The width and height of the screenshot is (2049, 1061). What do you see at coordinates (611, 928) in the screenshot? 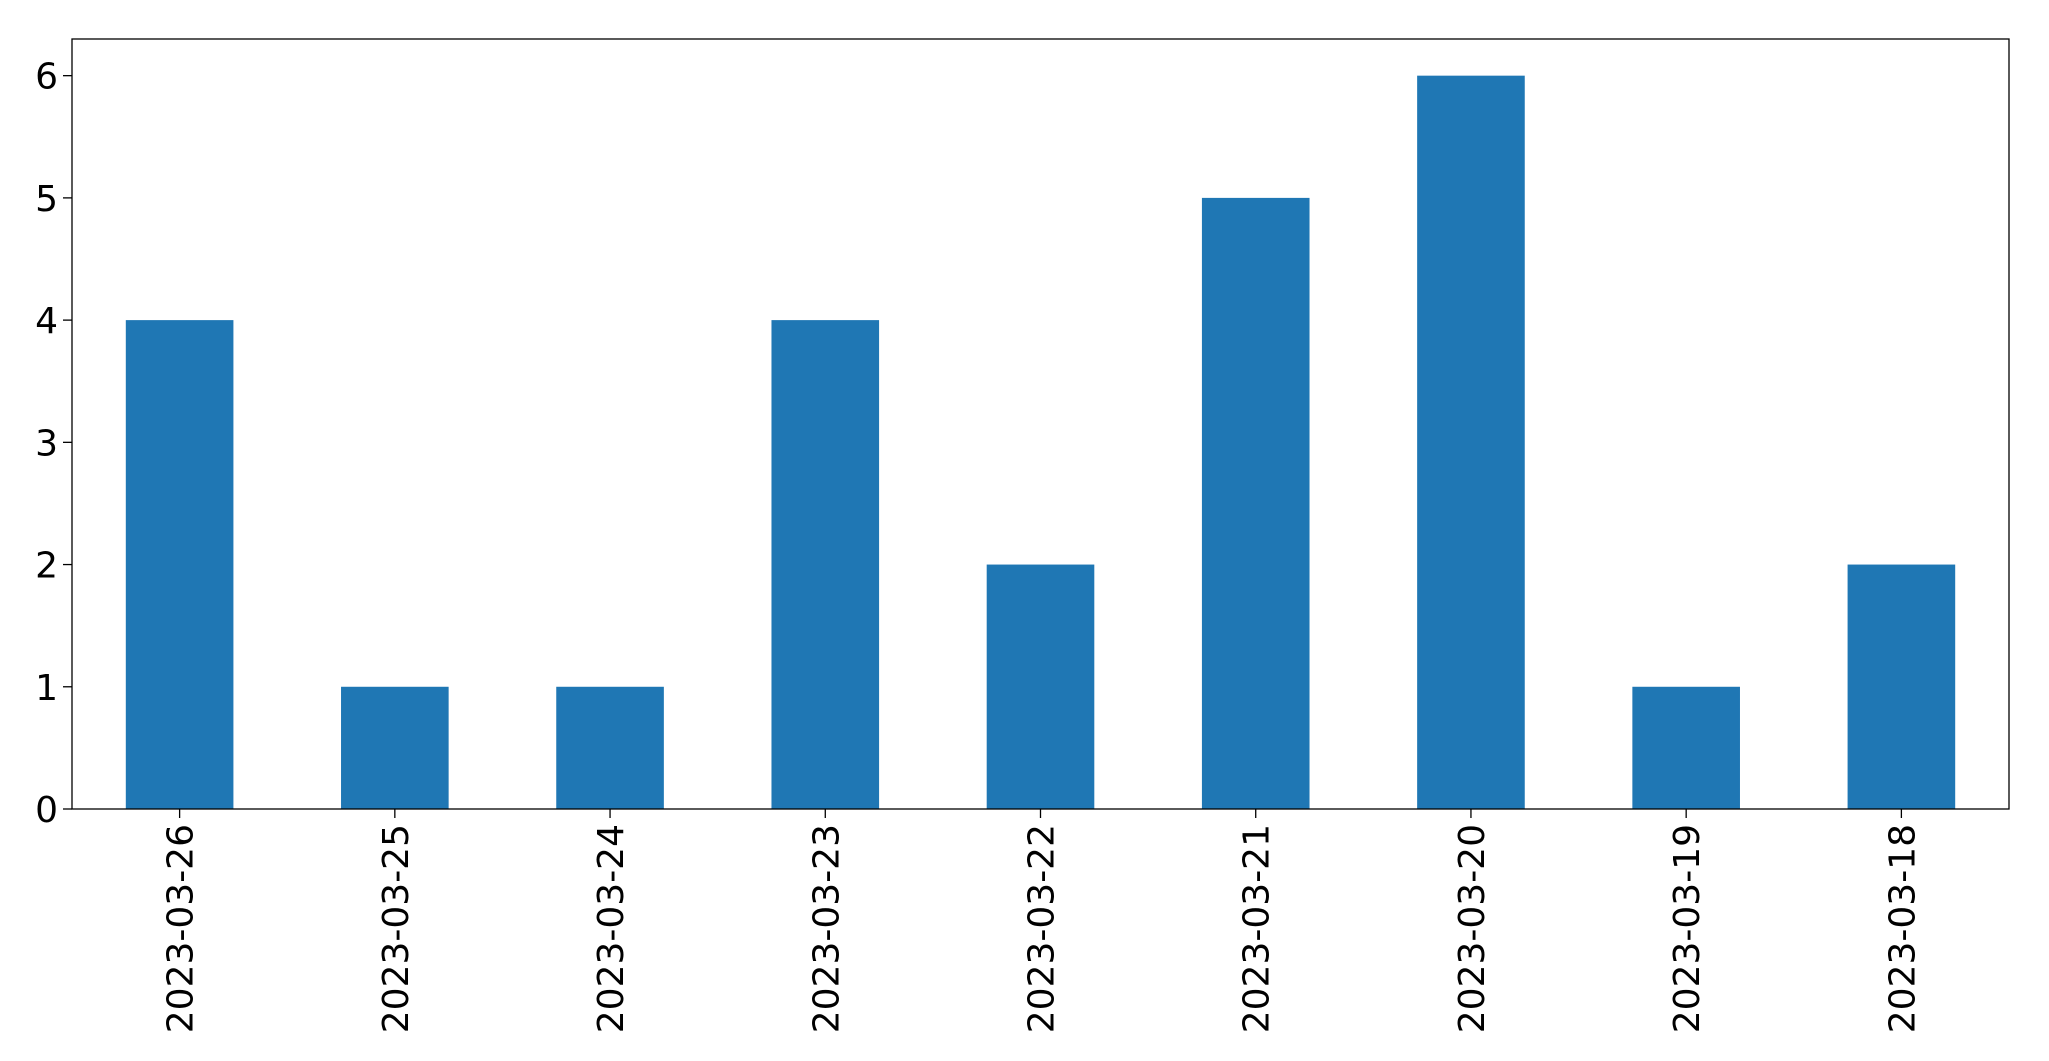
I see `x-tick-label: 2023-03-24` at bounding box center [611, 928].